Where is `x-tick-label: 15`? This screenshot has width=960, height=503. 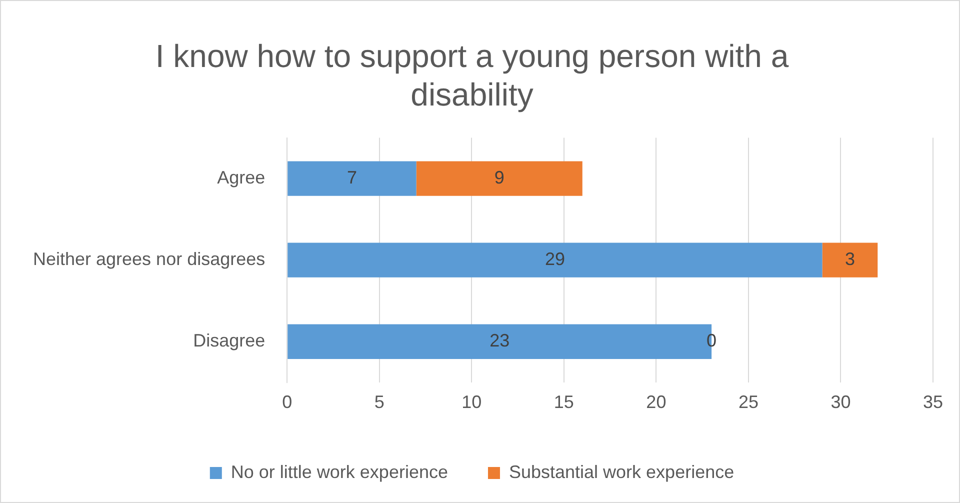 x-tick-label: 15 is located at coordinates (564, 402).